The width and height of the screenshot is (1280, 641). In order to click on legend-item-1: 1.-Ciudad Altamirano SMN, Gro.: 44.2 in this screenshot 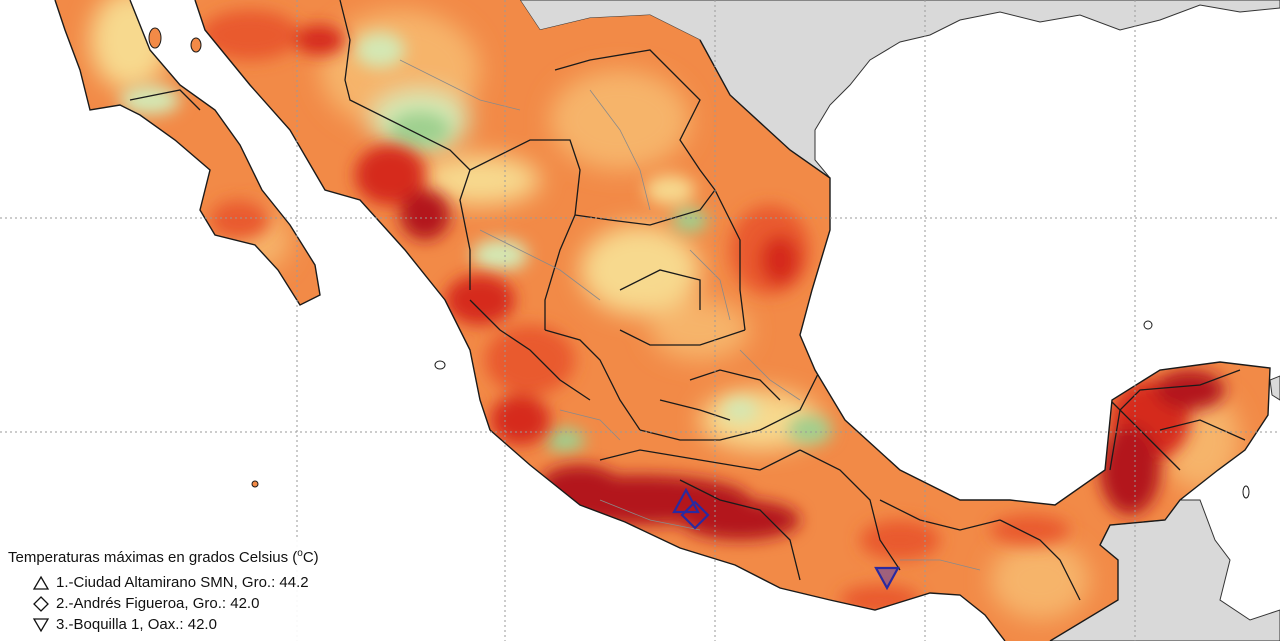, I will do `click(231, 582)`.